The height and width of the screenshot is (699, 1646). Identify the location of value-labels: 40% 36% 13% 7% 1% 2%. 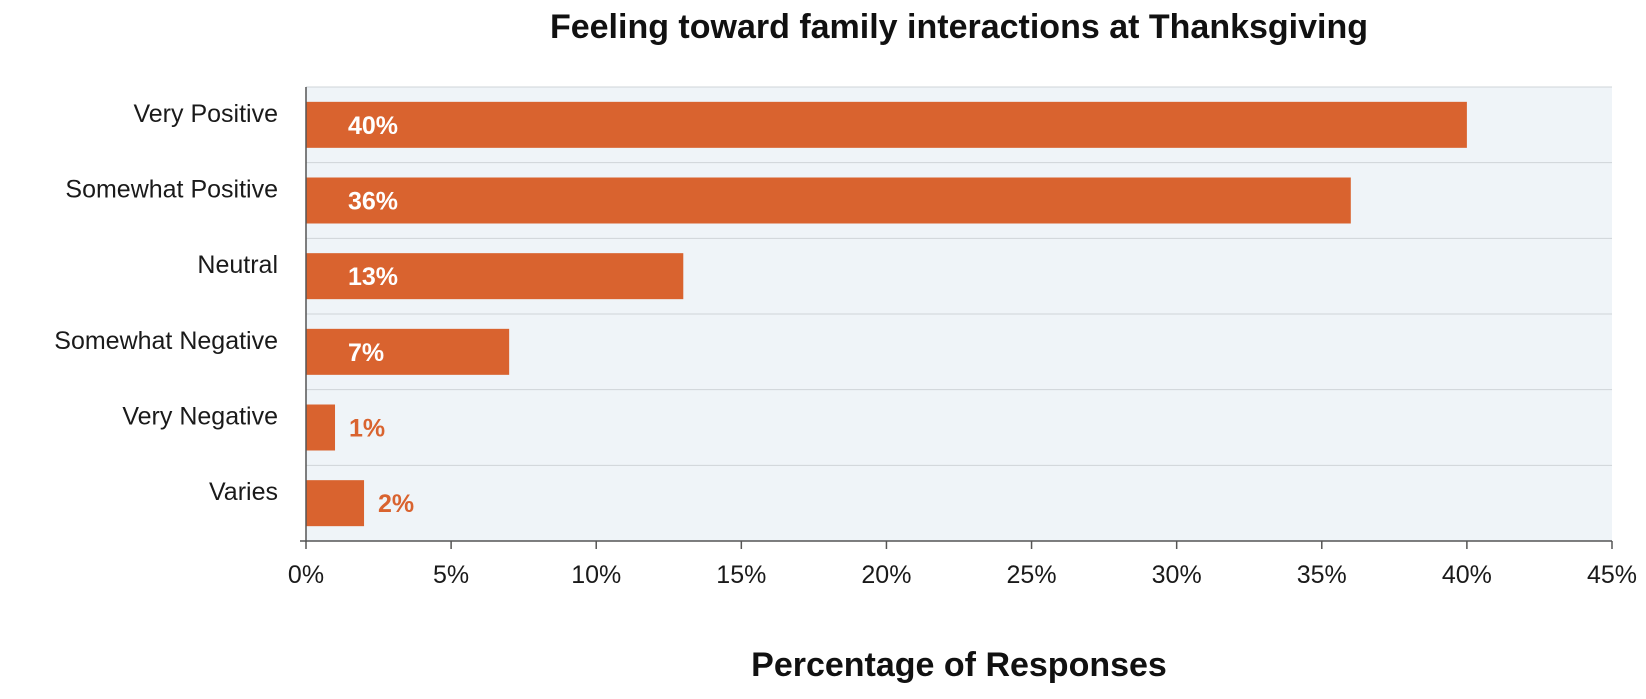
(381, 315).